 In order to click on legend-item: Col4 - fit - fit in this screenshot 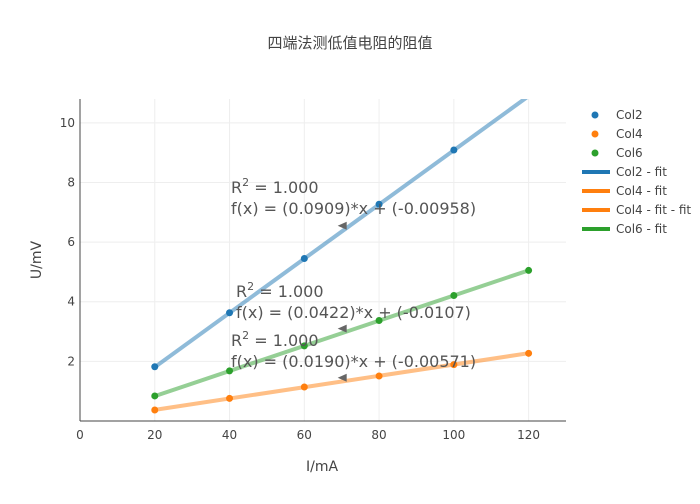, I will do `click(636, 210)`.